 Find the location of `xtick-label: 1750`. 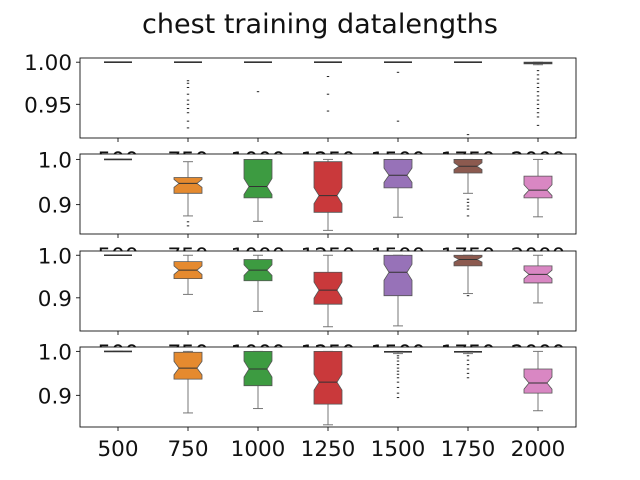

xtick-label: 1750 is located at coordinates (468, 449).